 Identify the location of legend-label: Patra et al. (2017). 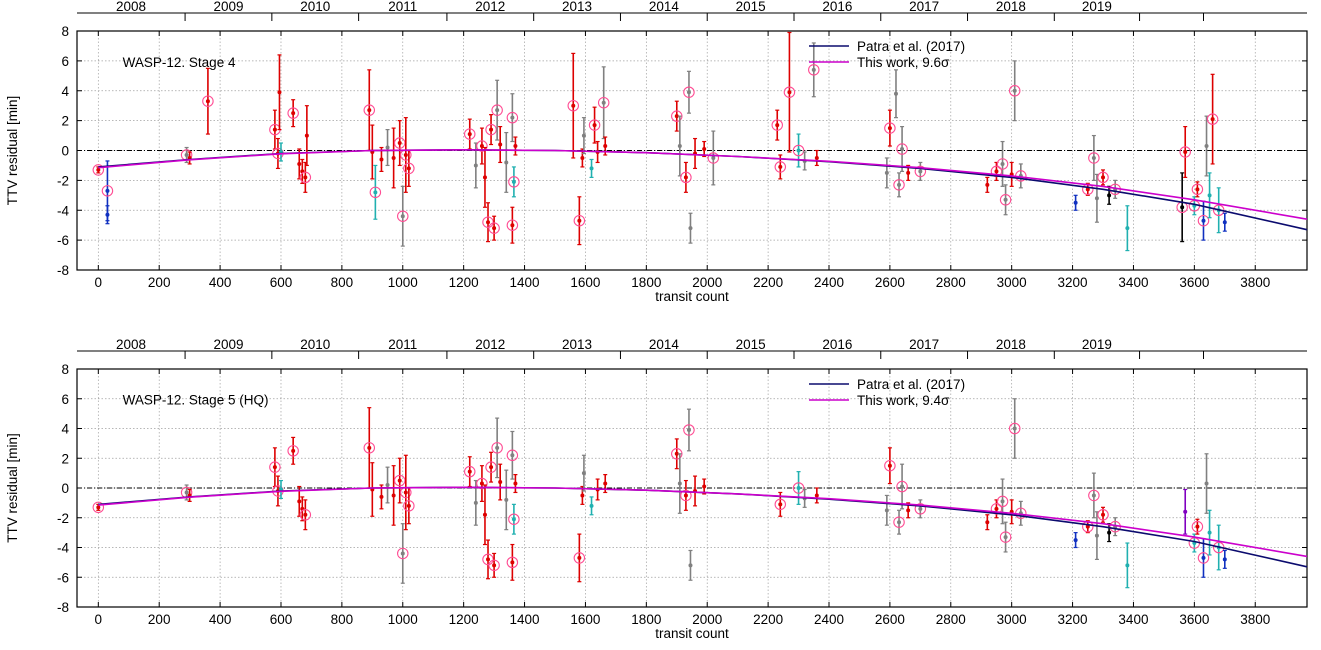
(911, 46).